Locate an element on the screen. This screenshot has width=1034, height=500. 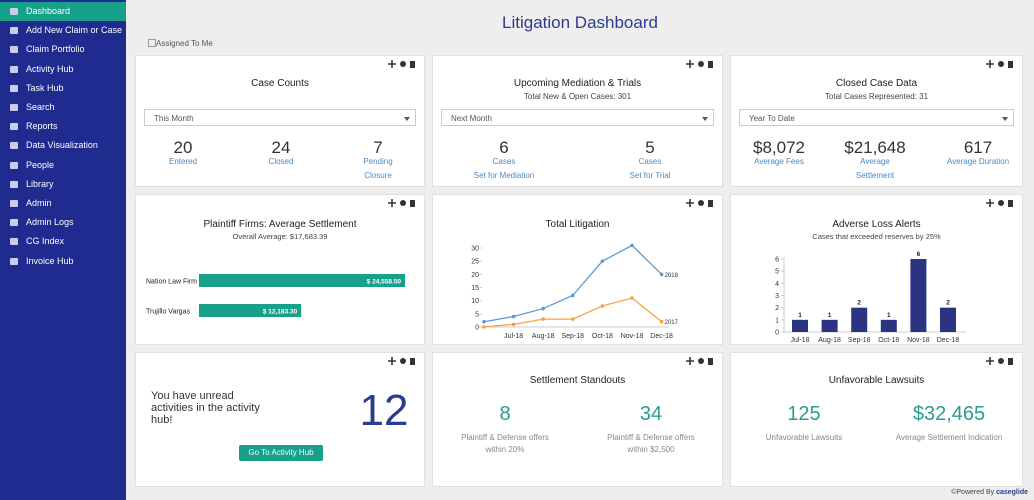
stat-label: Average Fees is located at coordinates (779, 161).